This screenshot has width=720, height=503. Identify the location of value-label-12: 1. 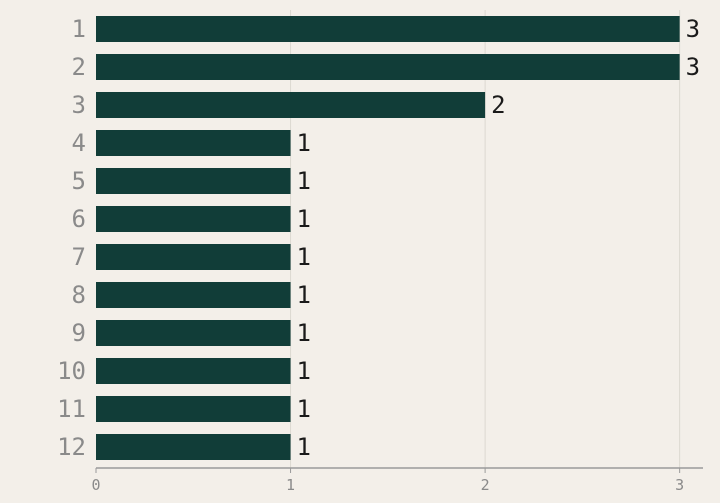
(304, 447).